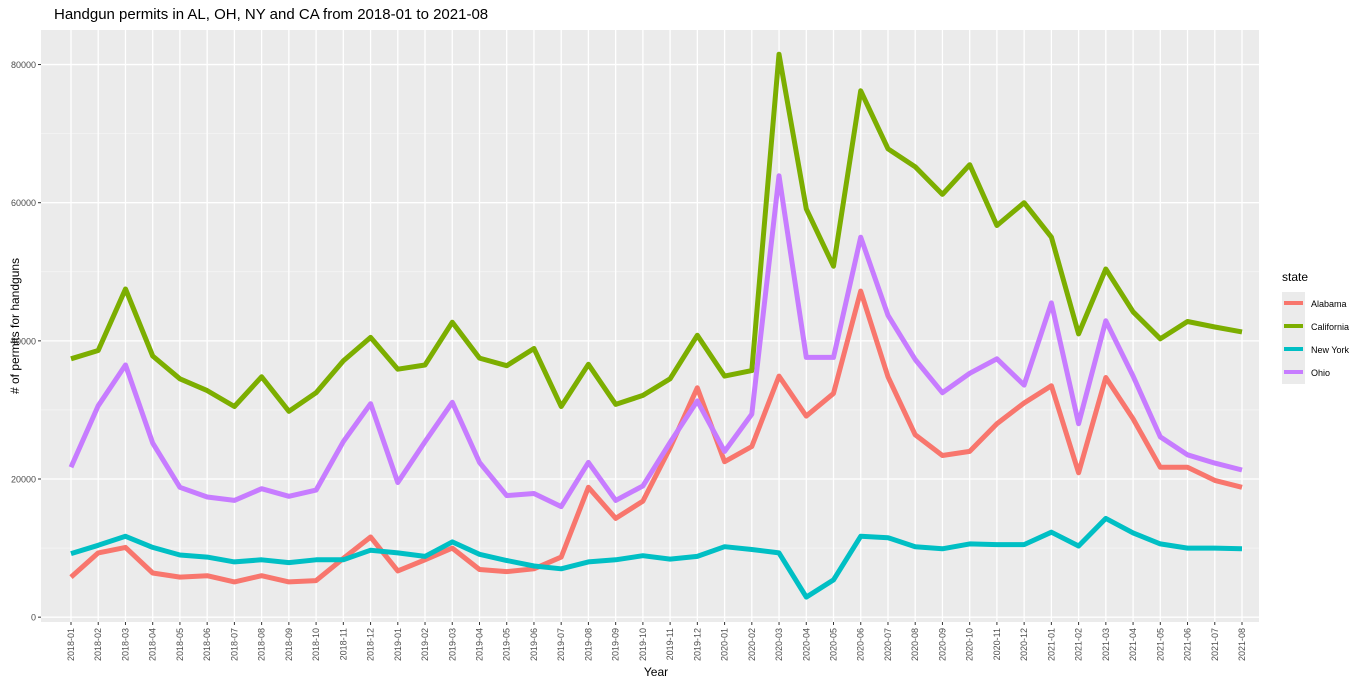 Image resolution: width=1366 pixels, height=685 pixels. What do you see at coordinates (779, 644) in the screenshot?
I see `x-tick-label: 2020-03` at bounding box center [779, 644].